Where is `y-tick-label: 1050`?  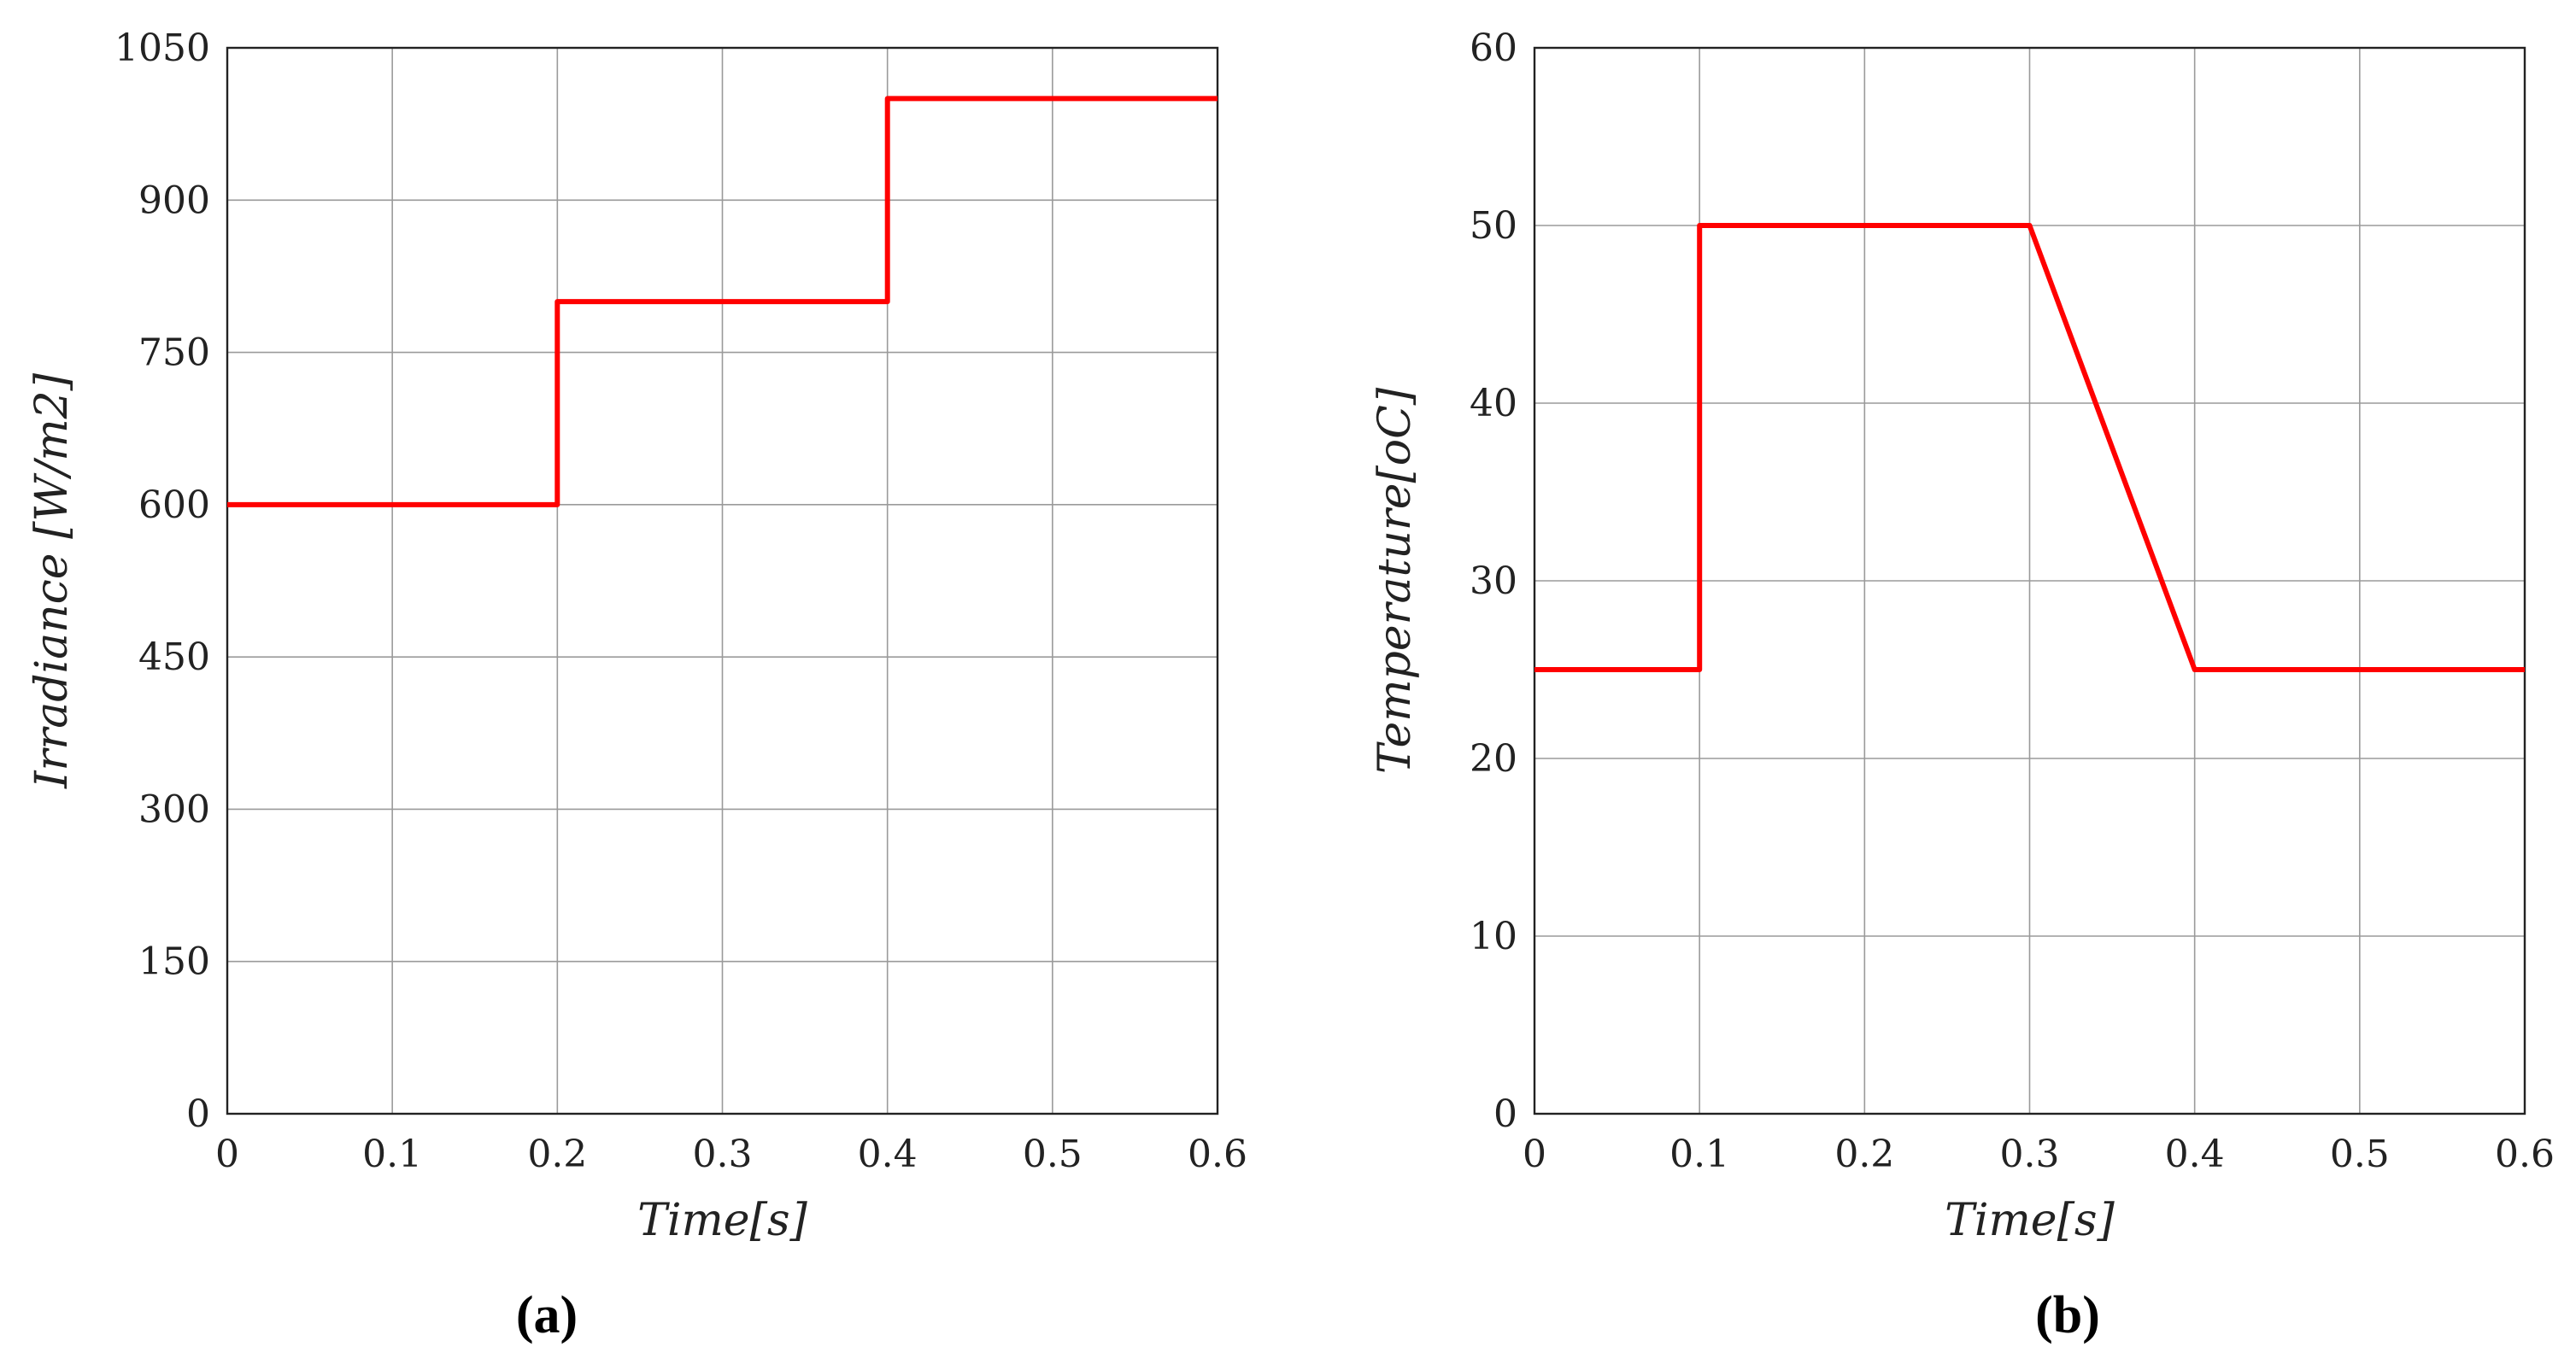
y-tick-label: 1050 is located at coordinates (162, 48).